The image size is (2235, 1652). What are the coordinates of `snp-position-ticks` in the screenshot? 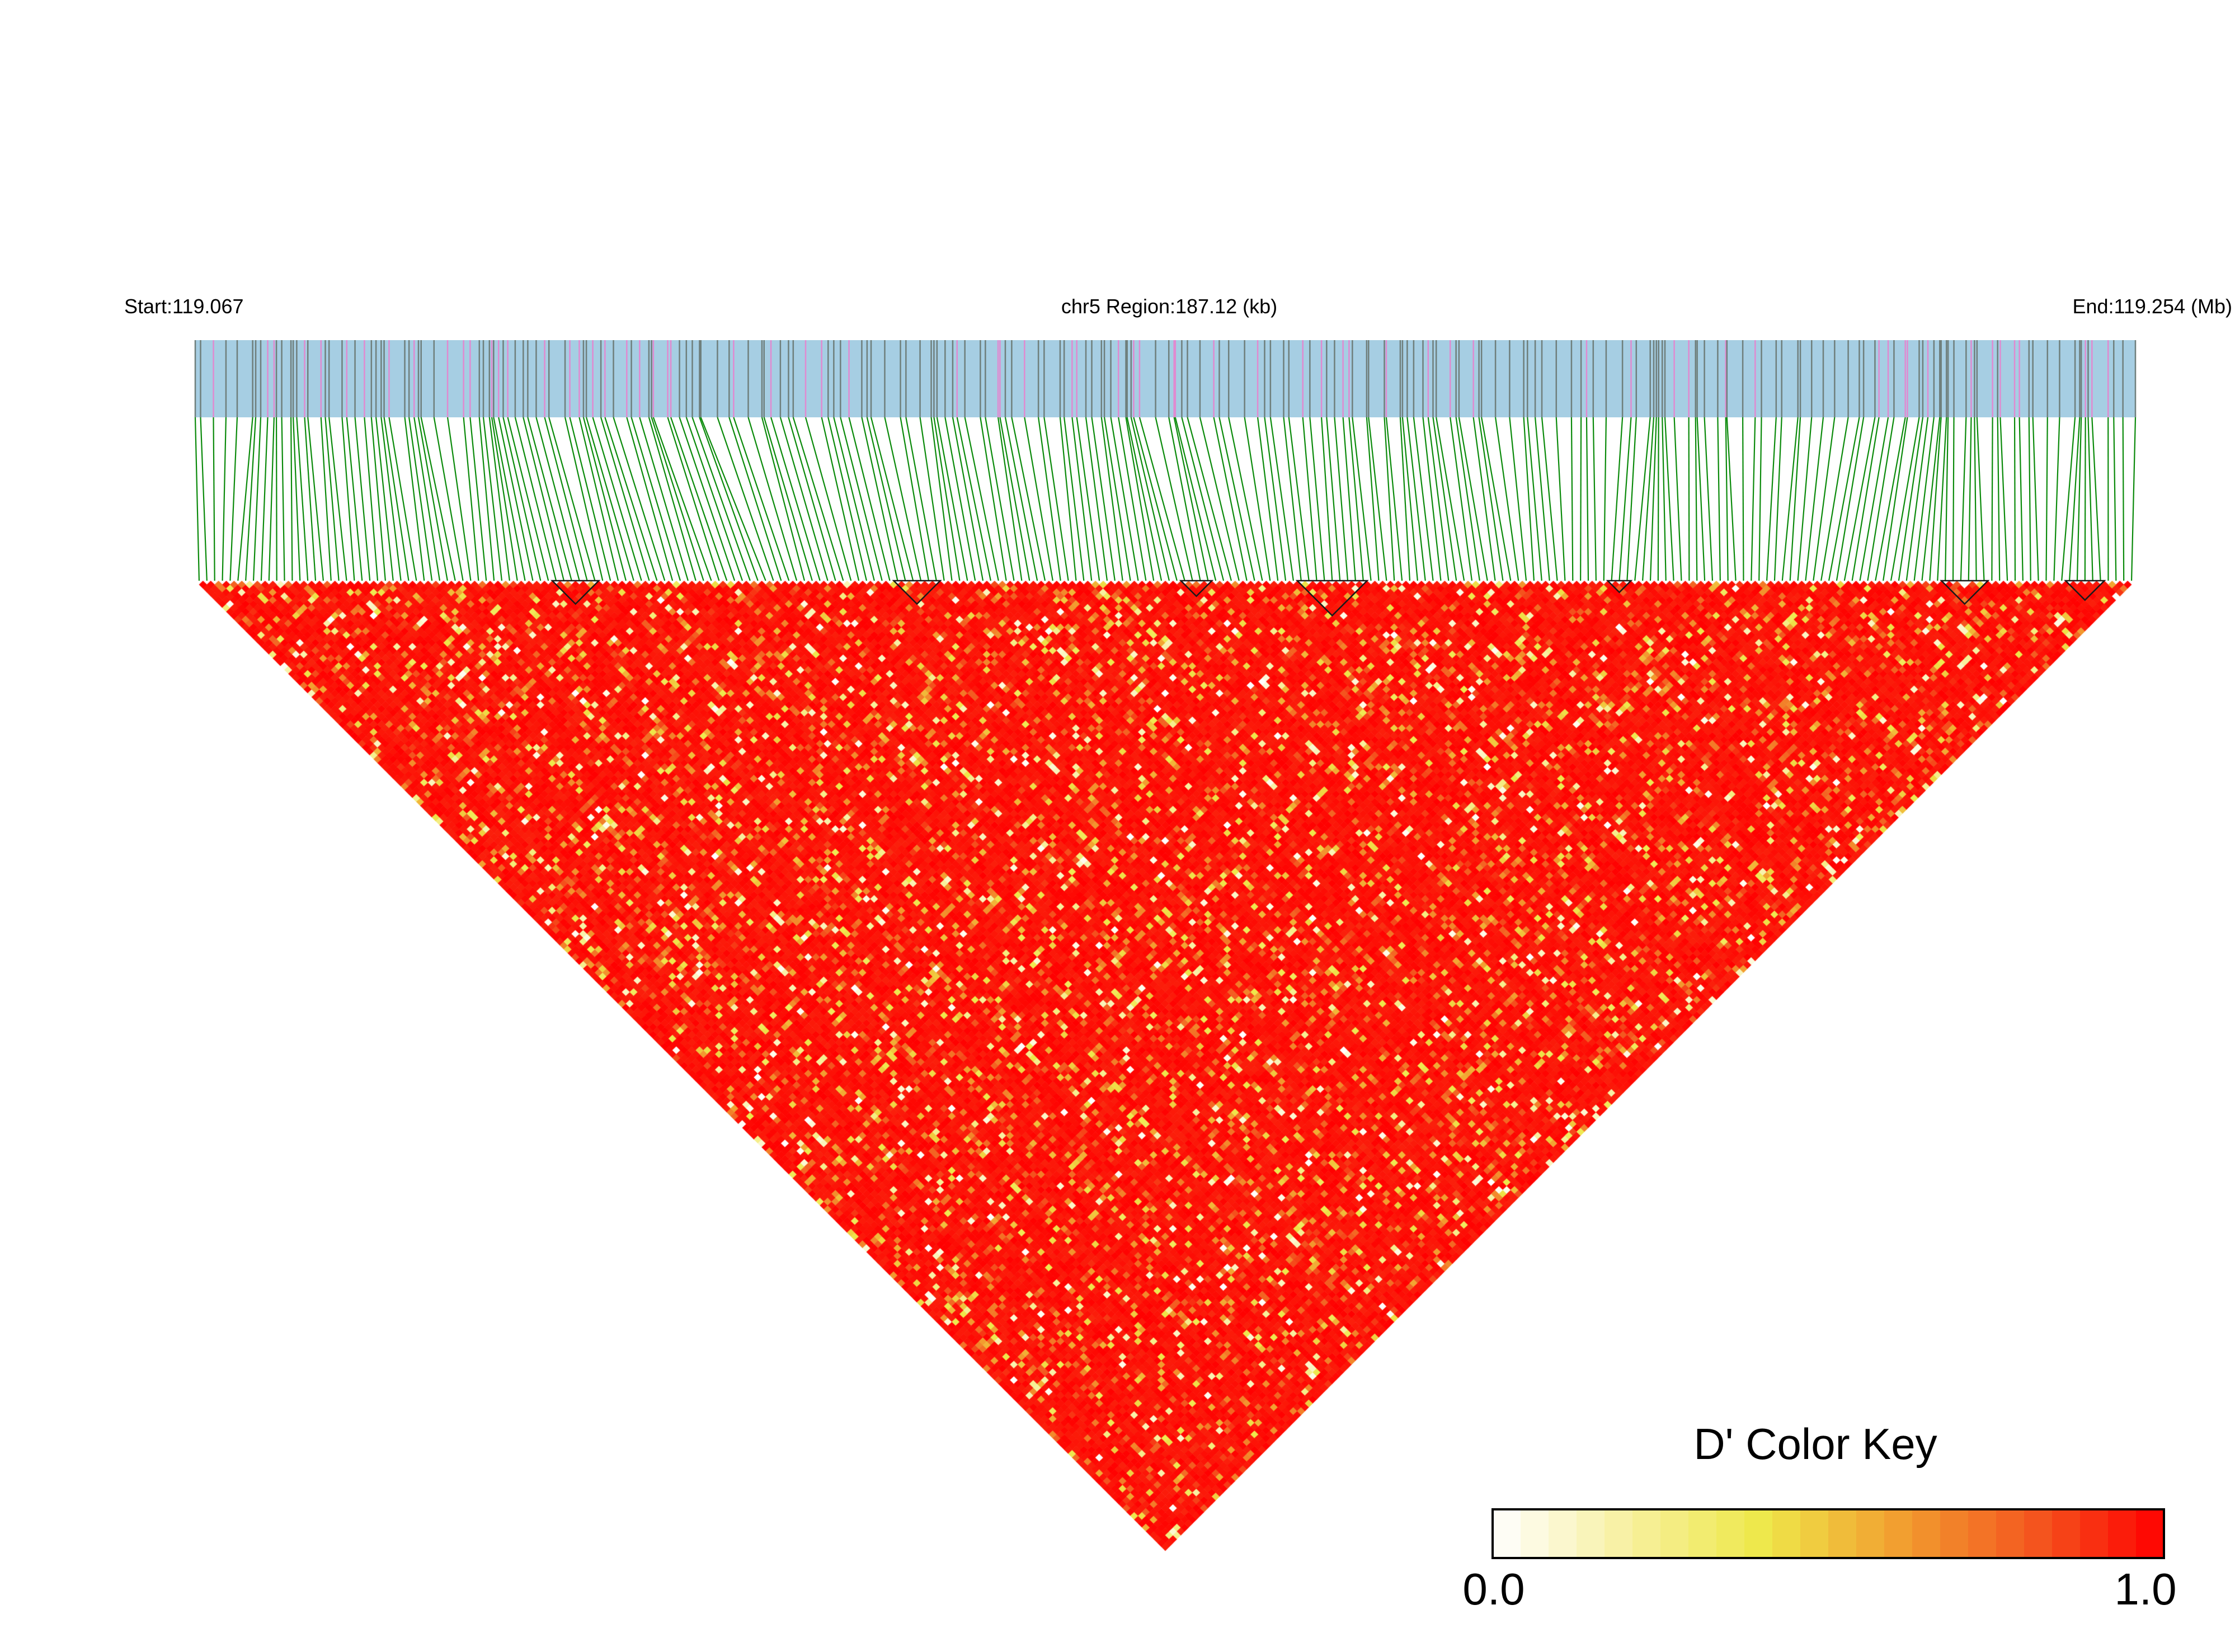 It's located at (1165, 379).